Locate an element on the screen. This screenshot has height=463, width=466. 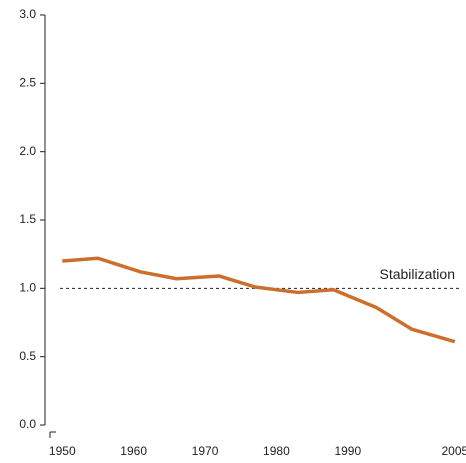
y-tick-label: 0.0 is located at coordinates (27, 424).